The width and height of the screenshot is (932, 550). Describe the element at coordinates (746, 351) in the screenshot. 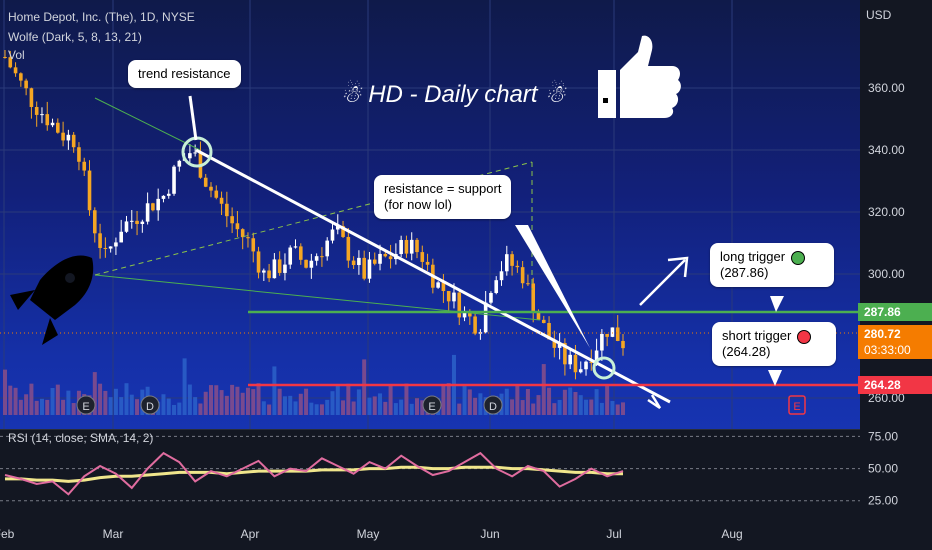

I see `short-trigger-value: (264.28)` at that location.